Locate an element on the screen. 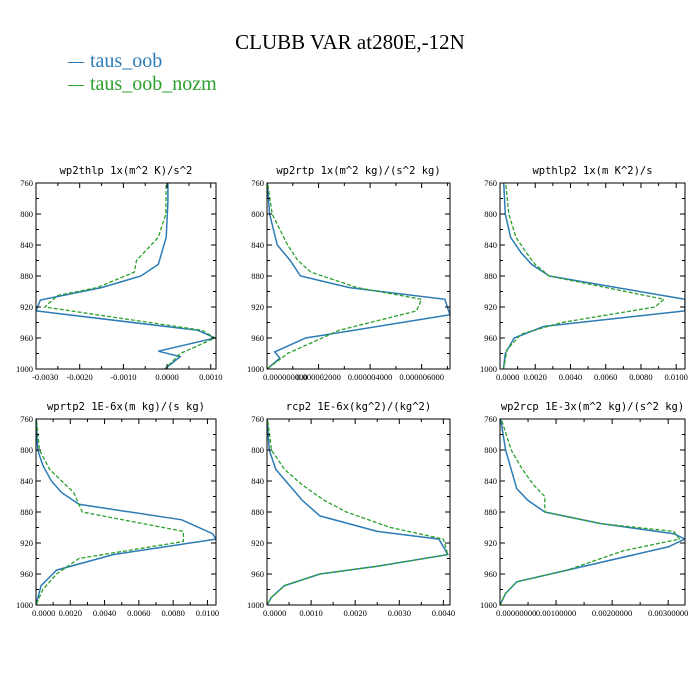  x-tick-label: 0.0030 is located at coordinates (399, 613).